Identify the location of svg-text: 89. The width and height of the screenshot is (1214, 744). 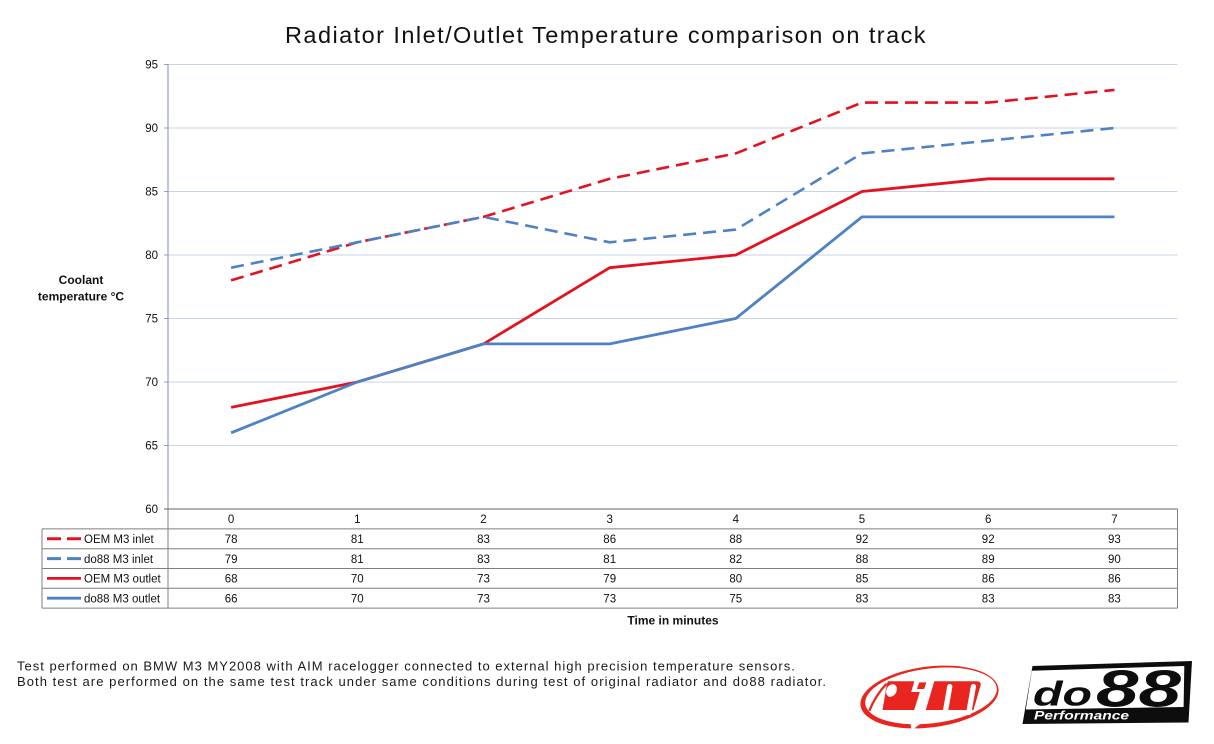
(988, 560).